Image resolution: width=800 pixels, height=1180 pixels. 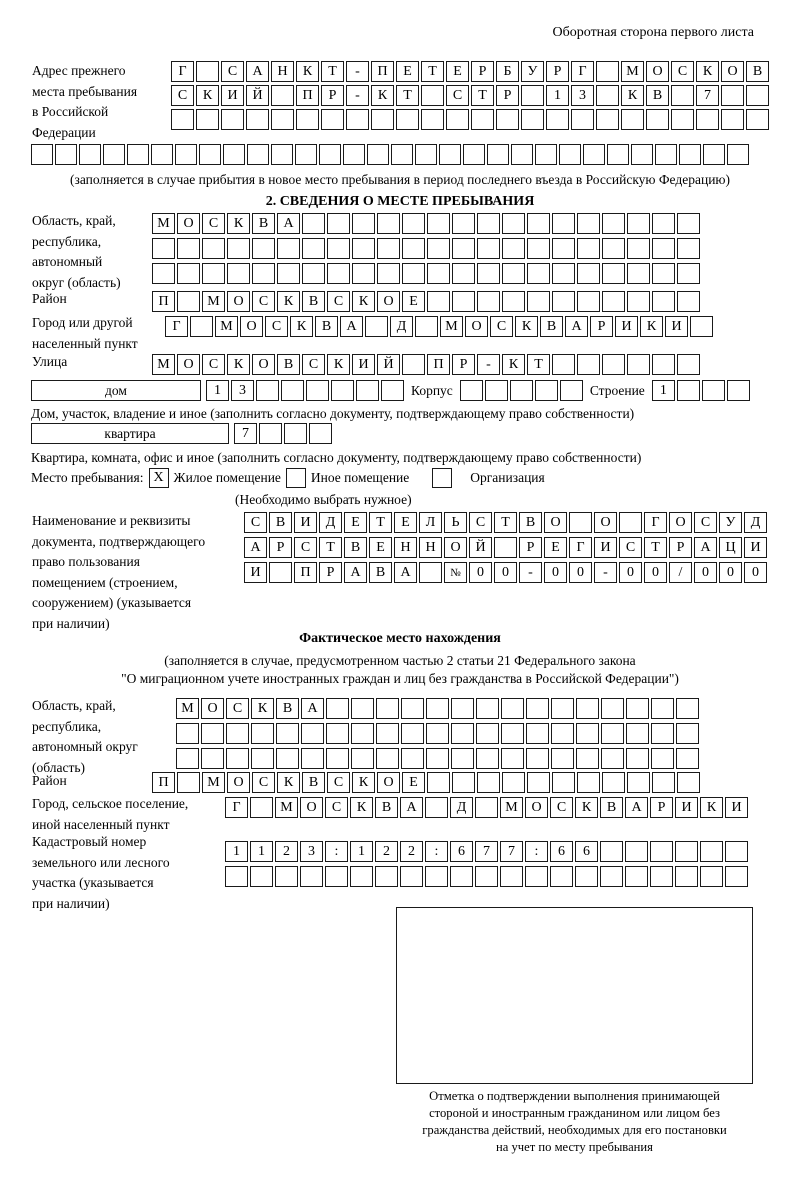 I want to click on char-cell: Г, so click(x=655, y=522).